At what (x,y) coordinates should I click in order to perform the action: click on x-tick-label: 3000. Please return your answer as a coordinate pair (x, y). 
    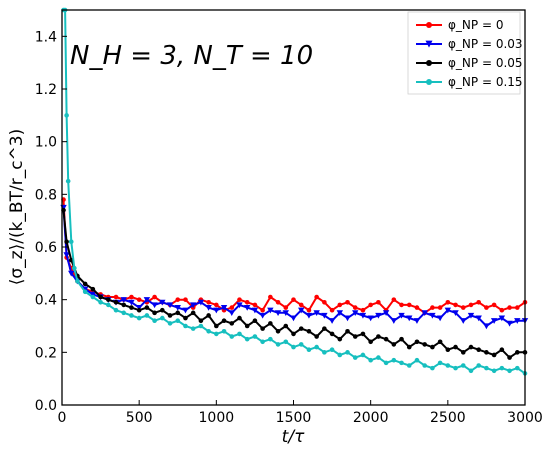
    Looking at the image, I should click on (525, 418).